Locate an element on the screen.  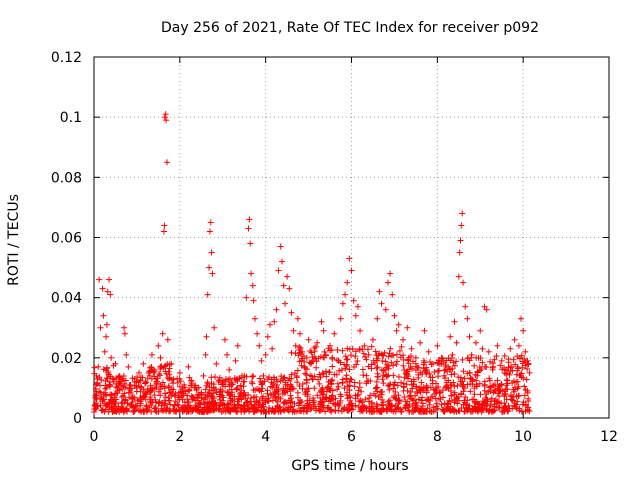
x-axis-label: GPS time / hours is located at coordinates (349, 466).